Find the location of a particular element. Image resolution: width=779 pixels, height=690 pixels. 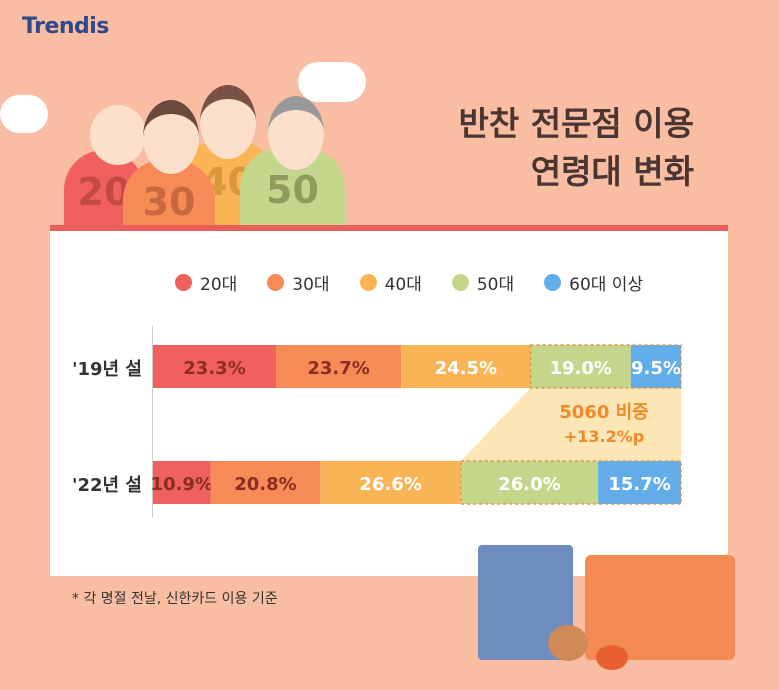

data-label: 20.8% is located at coordinates (265, 484).